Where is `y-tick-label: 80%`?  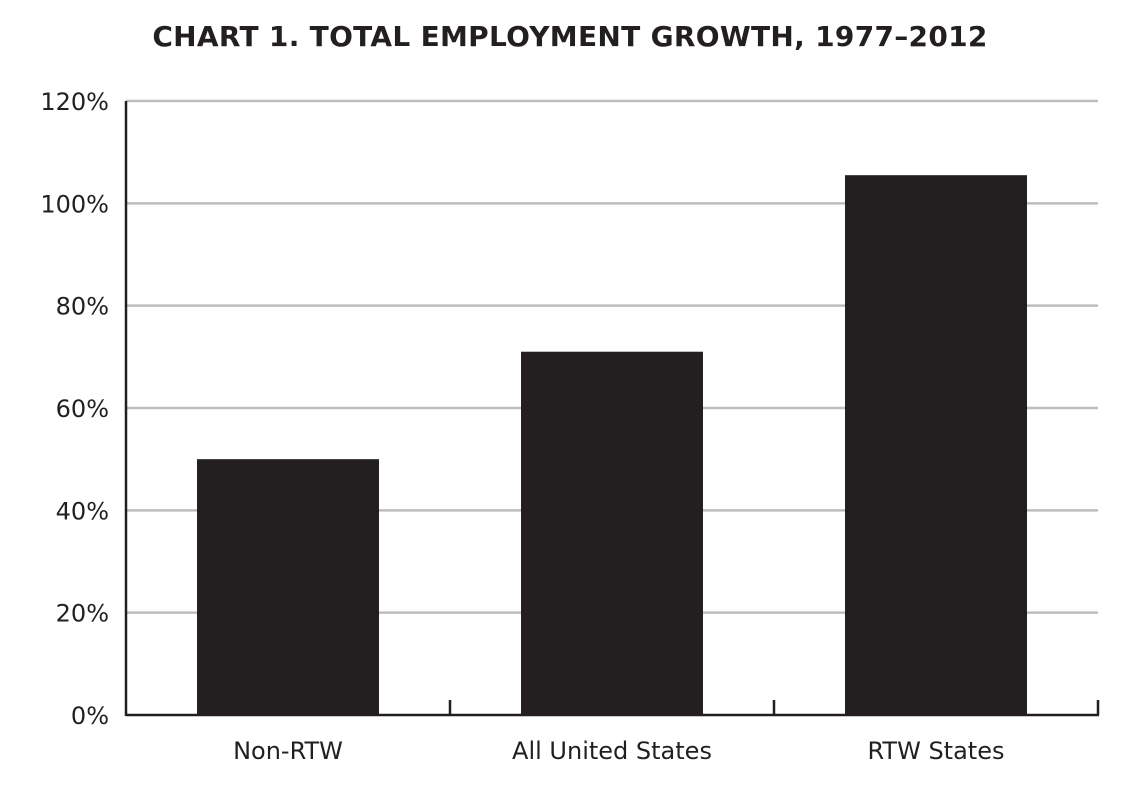
y-tick-label: 80% is located at coordinates (82, 307).